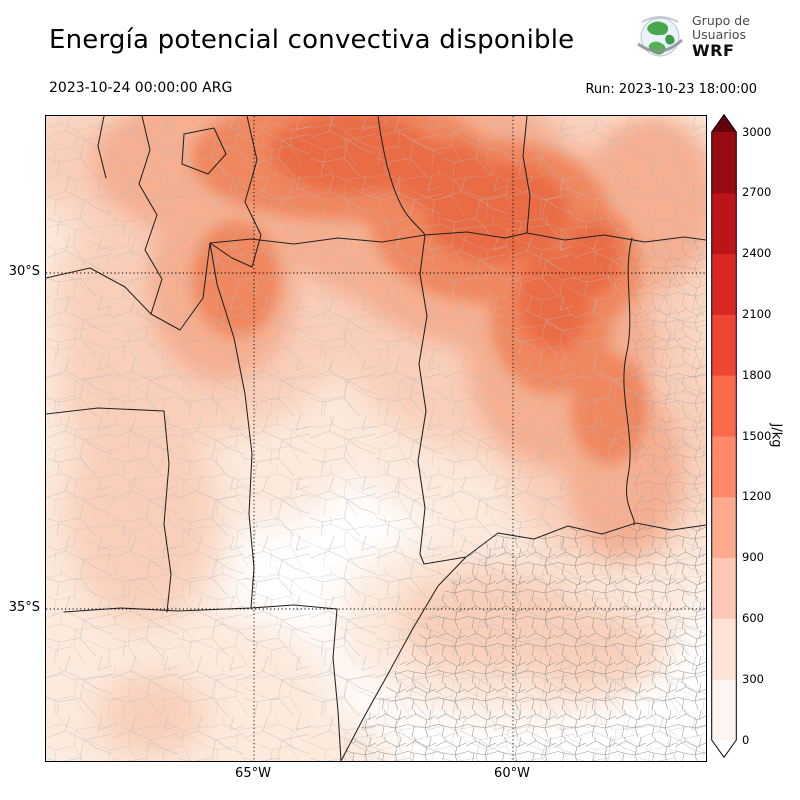  I want to click on colorbar, so click(724, 436).